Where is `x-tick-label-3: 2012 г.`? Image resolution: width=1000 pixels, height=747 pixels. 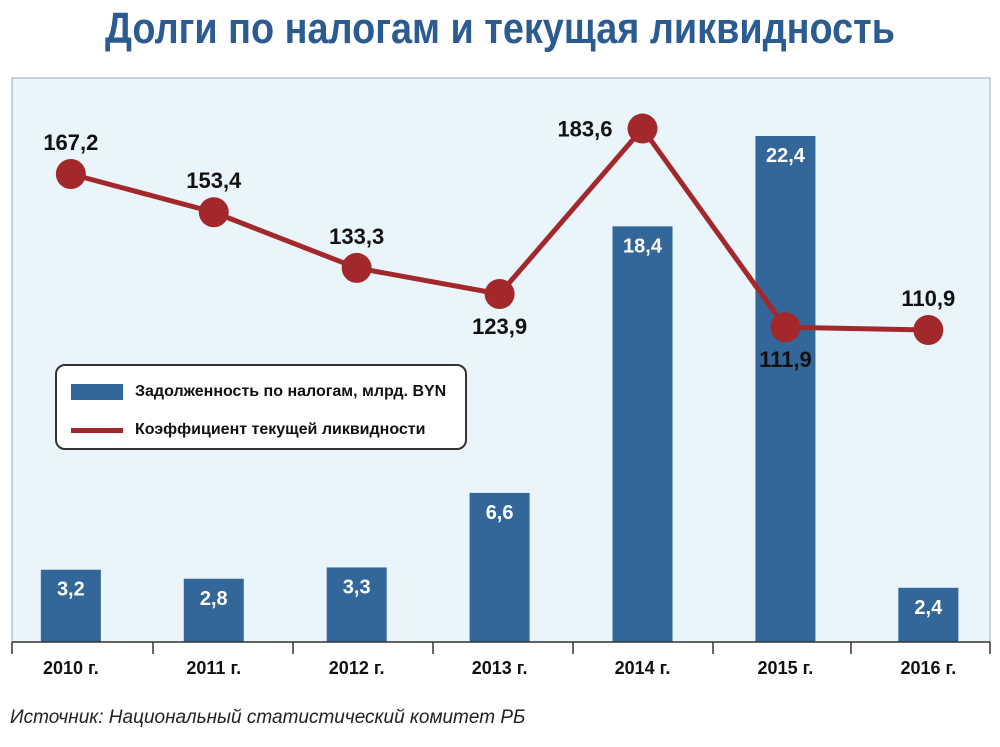
x-tick-label-3: 2012 г. is located at coordinates (357, 668).